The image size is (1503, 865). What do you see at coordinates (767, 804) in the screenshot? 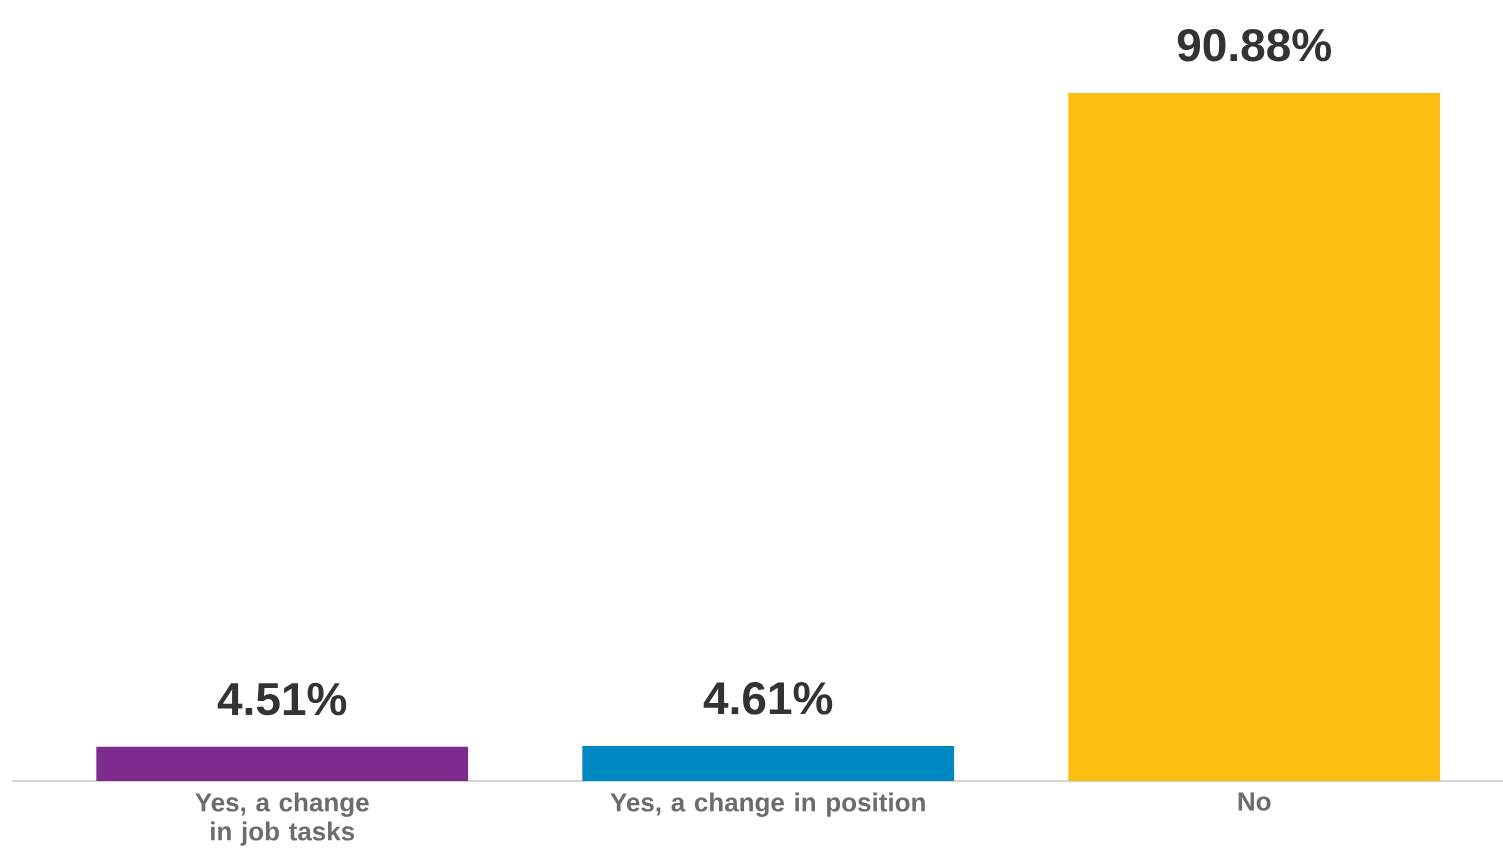
I see `x-tick-label: Yes, a change in position` at bounding box center [767, 804].